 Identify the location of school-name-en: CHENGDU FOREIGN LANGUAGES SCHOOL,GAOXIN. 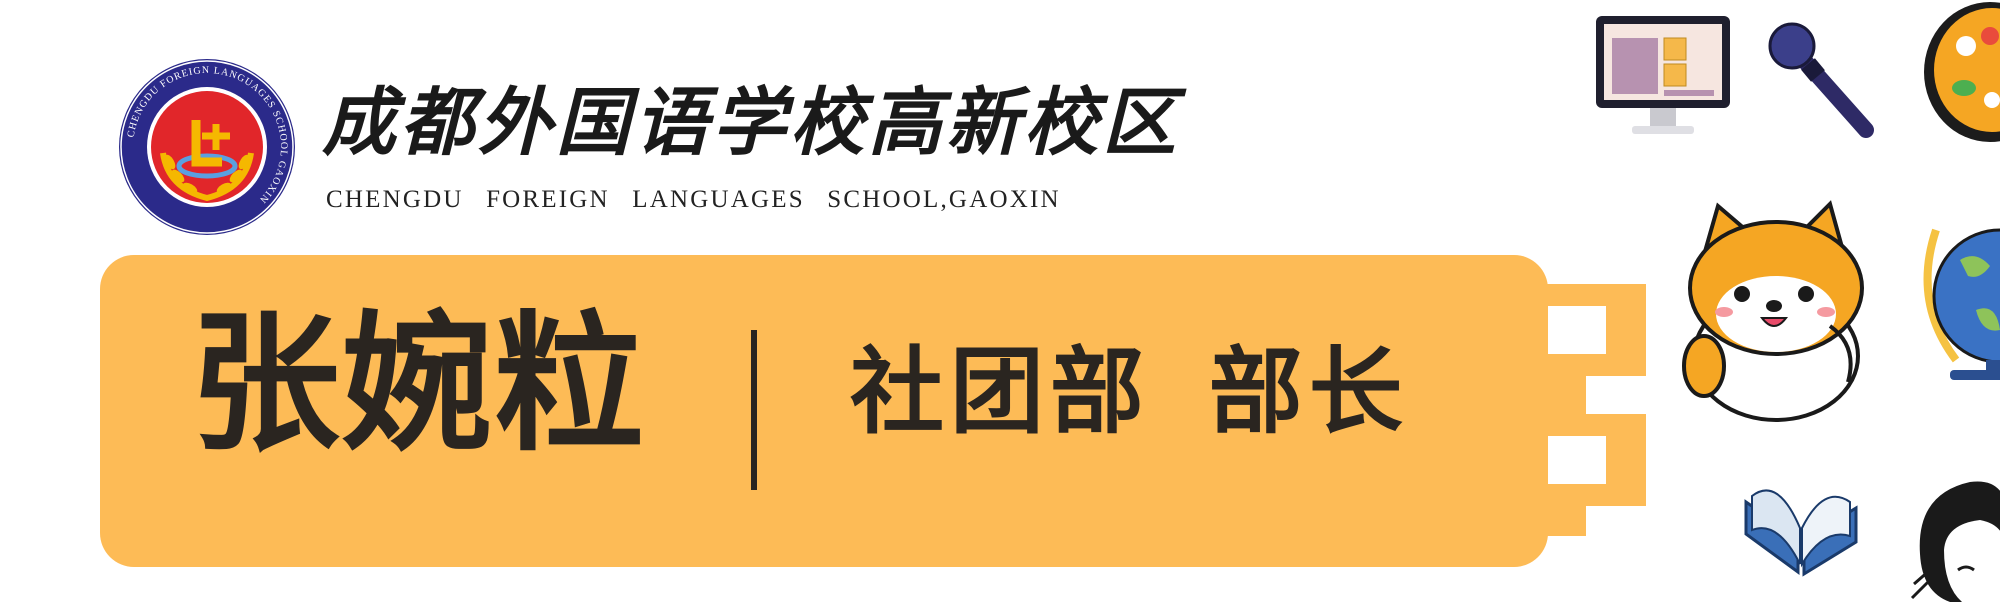
(693, 199).